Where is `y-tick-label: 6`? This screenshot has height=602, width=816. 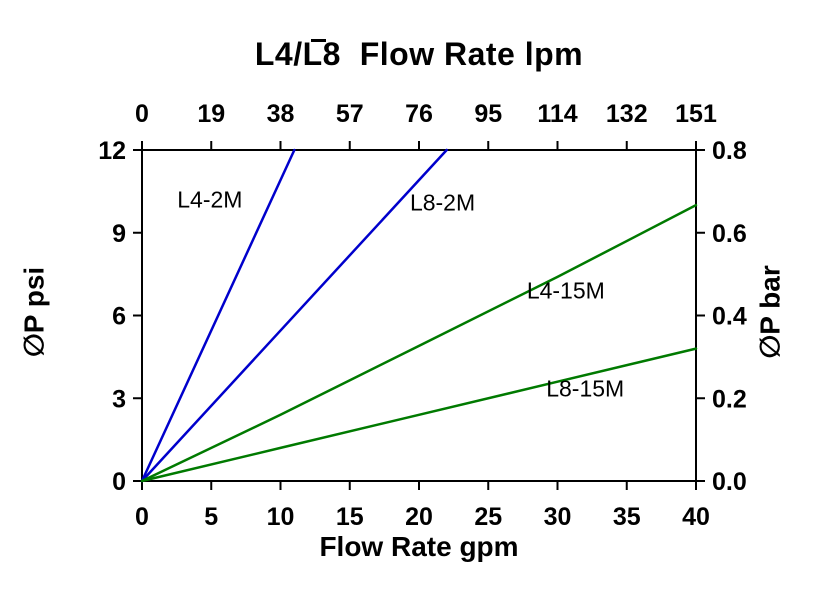
y-tick-label: 6 is located at coordinates (119, 317).